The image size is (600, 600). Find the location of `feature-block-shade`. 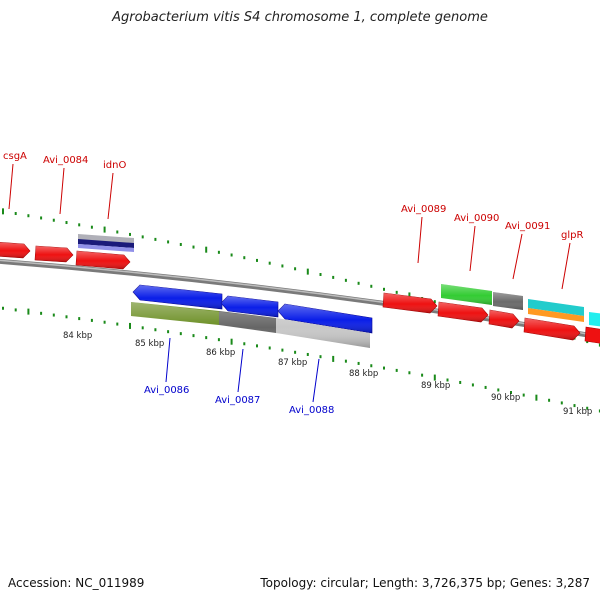

feature-block-shade is located at coordinates (250, 325).